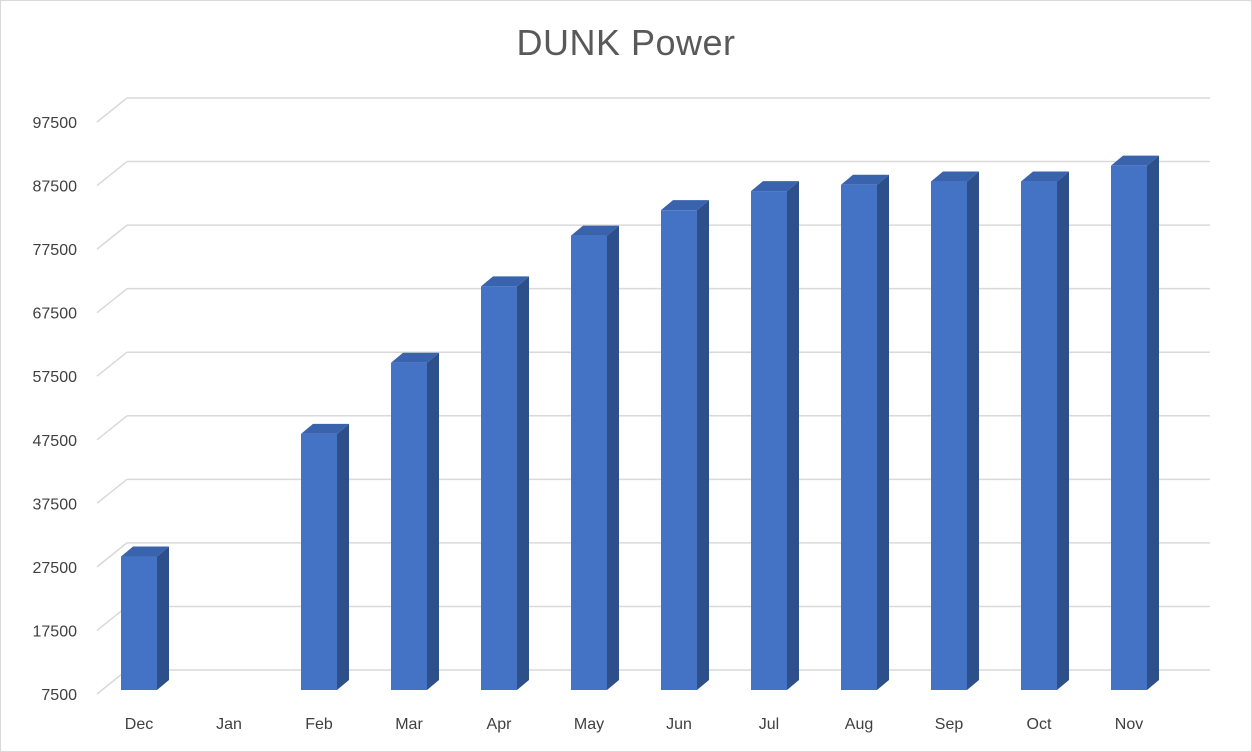 The width and height of the screenshot is (1252, 752). I want to click on y-tick-label: 37500, so click(55, 504).